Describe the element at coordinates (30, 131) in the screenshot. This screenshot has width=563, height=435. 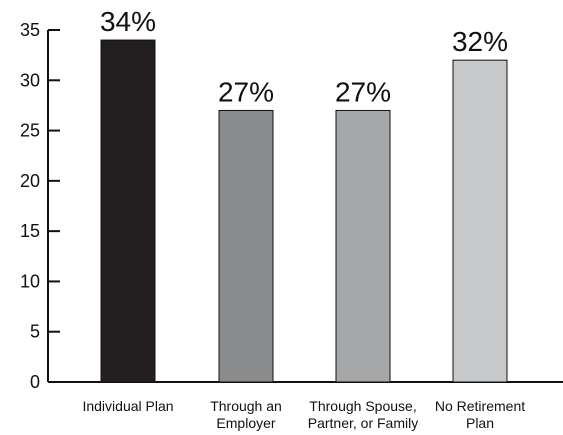
I see `y-tick-label: 25` at that location.